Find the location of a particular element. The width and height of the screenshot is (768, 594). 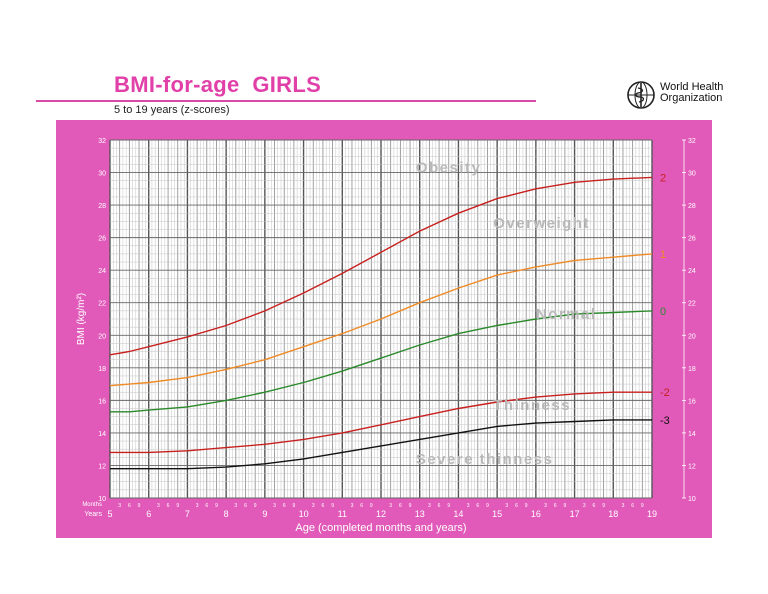

x-tick-label-14: 19 is located at coordinates (652, 514).